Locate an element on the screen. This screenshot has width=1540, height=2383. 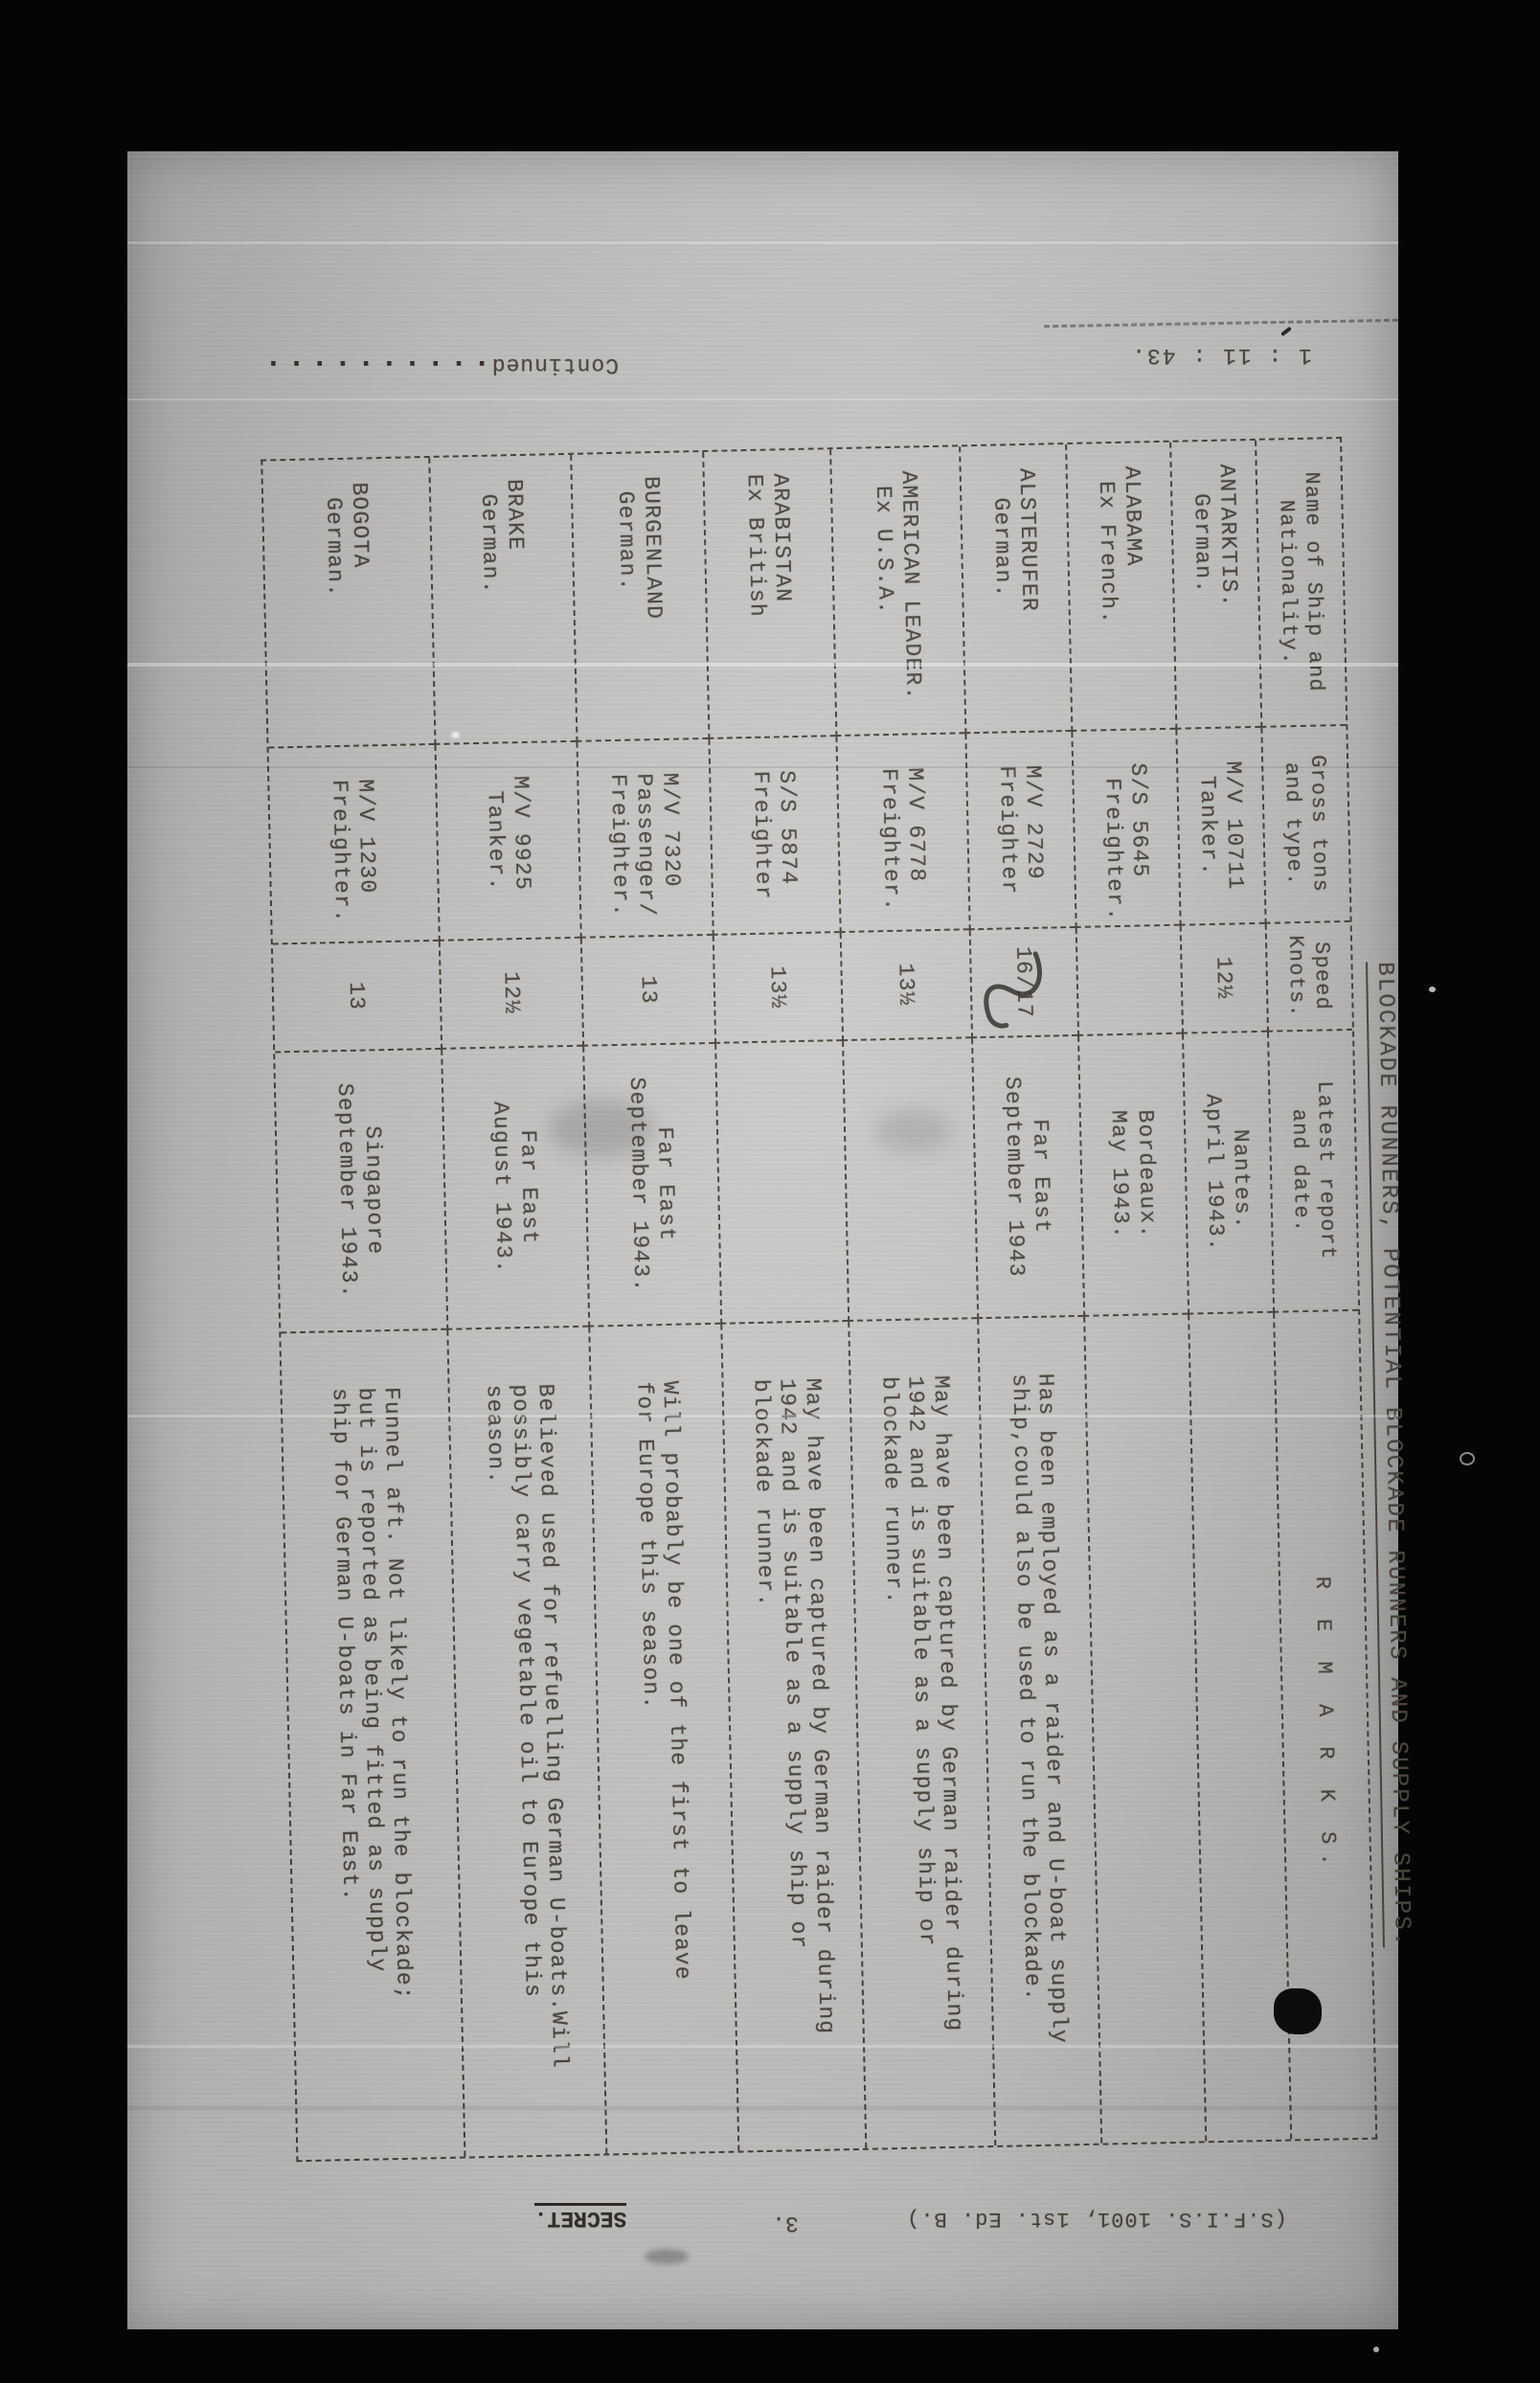
cell-name-alsterufer: ALSTERUFER German. is located at coordinates (1015, 589).